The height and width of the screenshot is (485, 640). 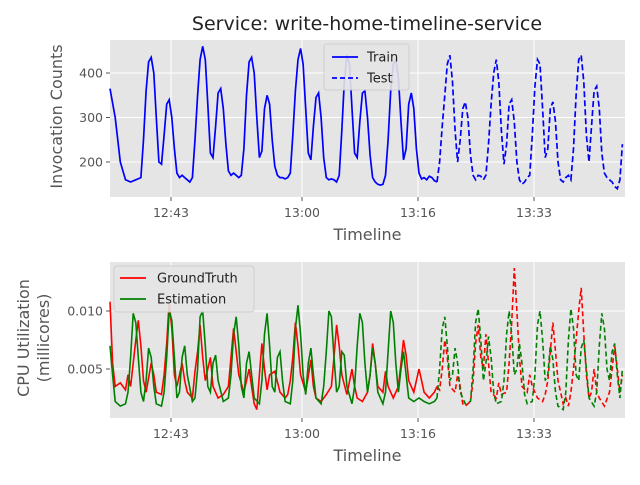 I want to click on y-tick-label: 0.010, so click(x=85, y=311).